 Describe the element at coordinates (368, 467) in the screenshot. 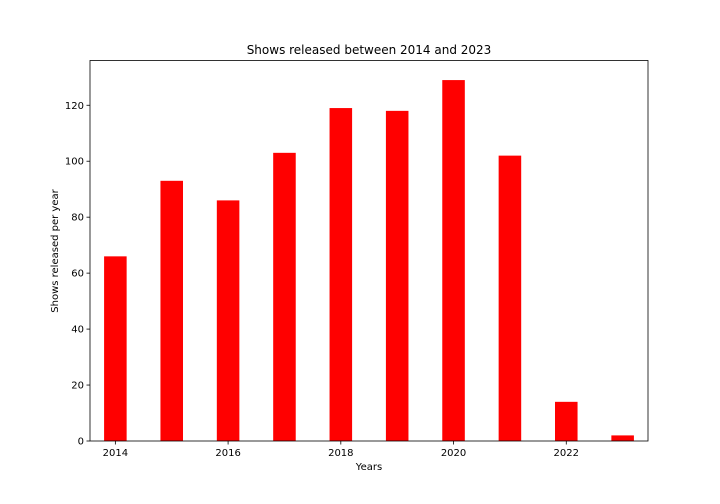

I see `x-axis-label: Years` at that location.